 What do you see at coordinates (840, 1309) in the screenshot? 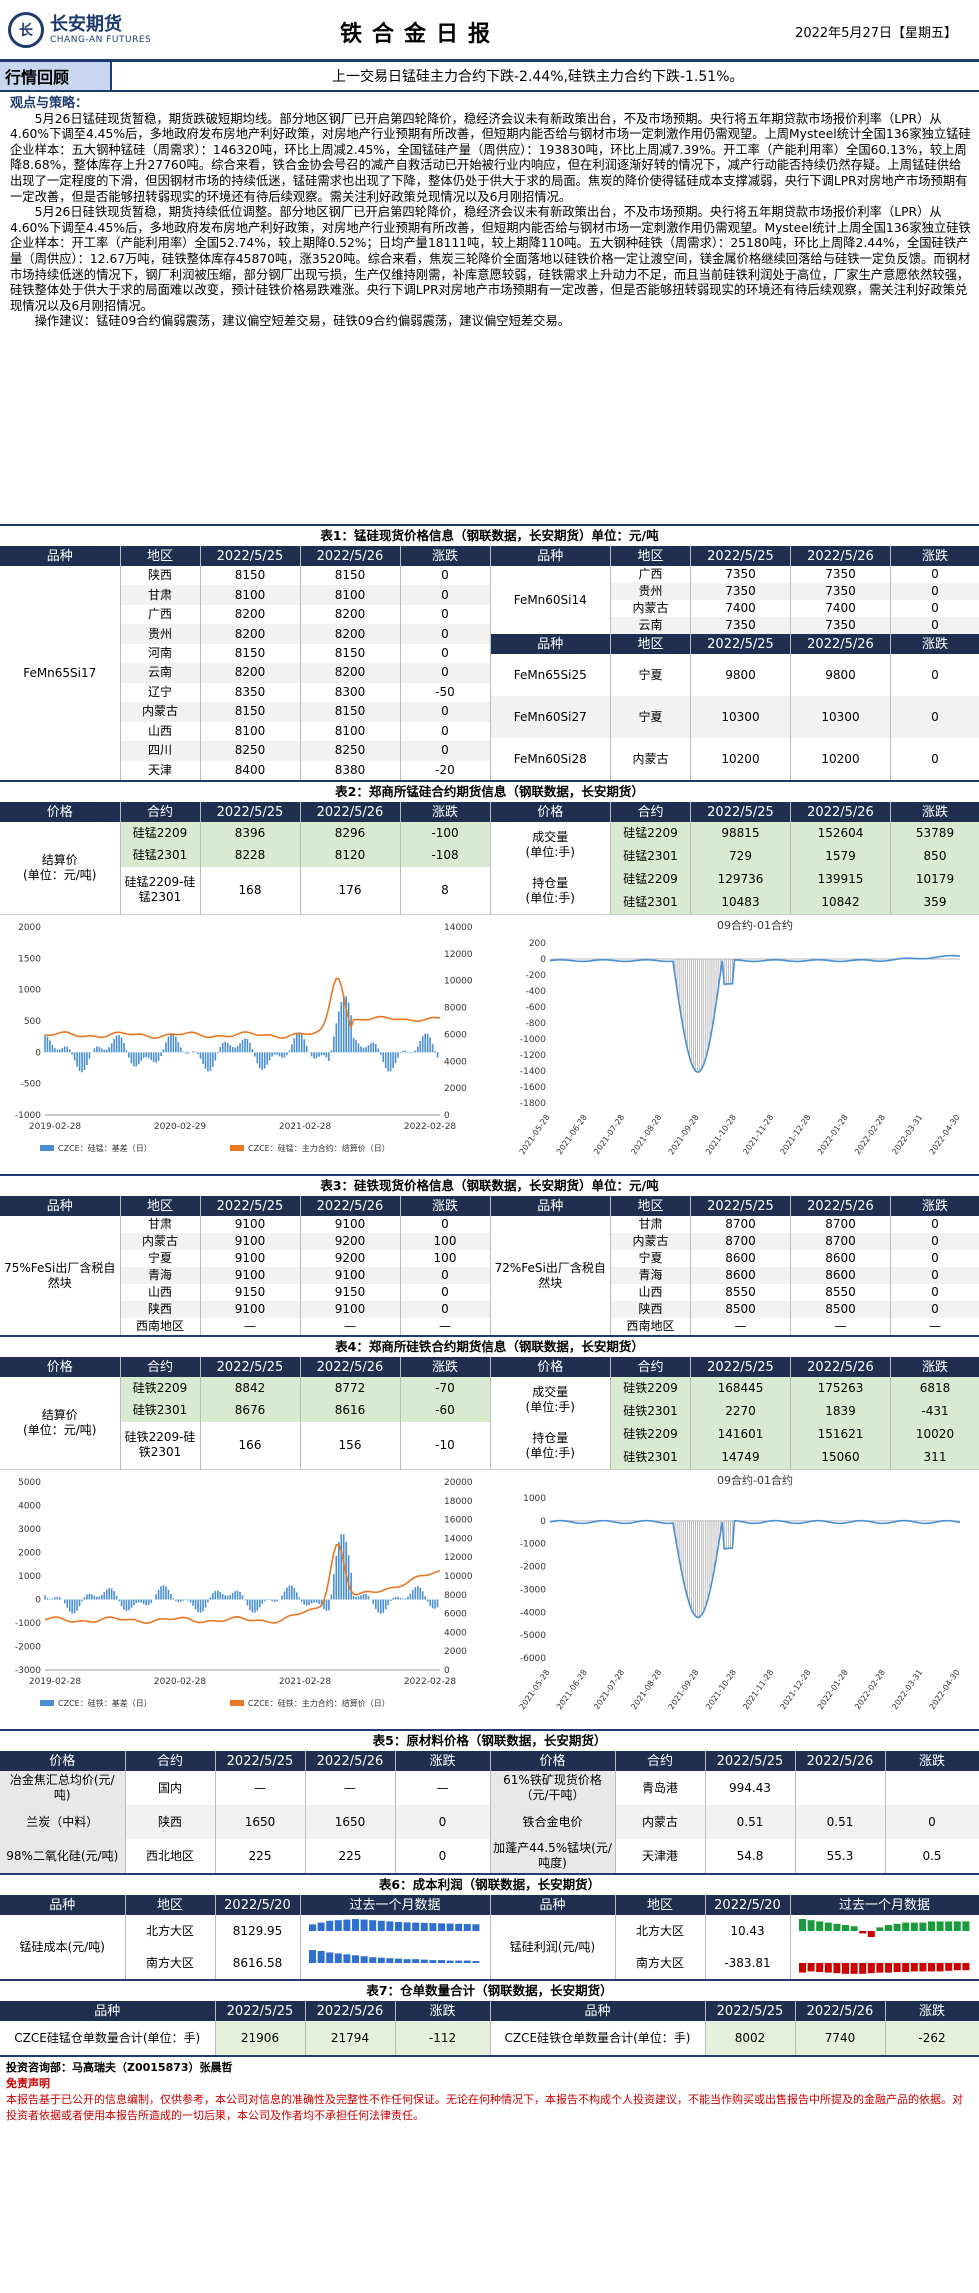
I see `table-cell: 8500` at bounding box center [840, 1309].